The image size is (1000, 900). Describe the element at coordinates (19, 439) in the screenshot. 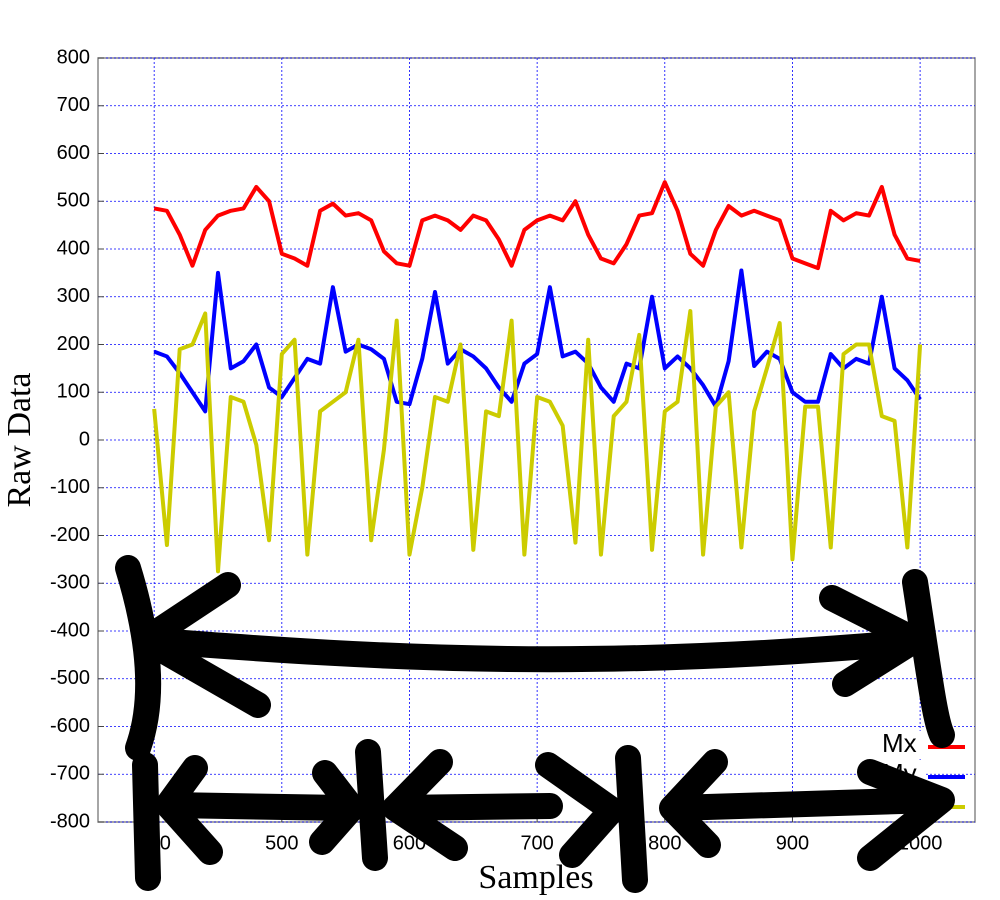

I see `y-axis-label: Raw Data` at that location.